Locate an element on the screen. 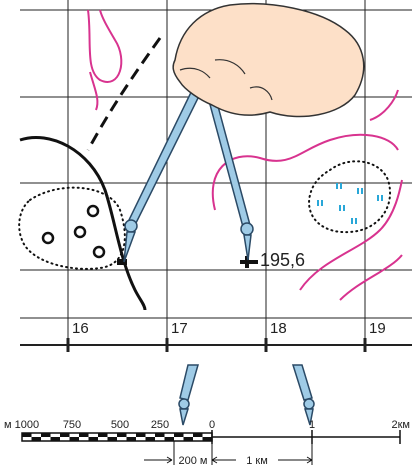 This screenshot has width=412, height=468. scale-label: м 1000 is located at coordinates (21, 425).